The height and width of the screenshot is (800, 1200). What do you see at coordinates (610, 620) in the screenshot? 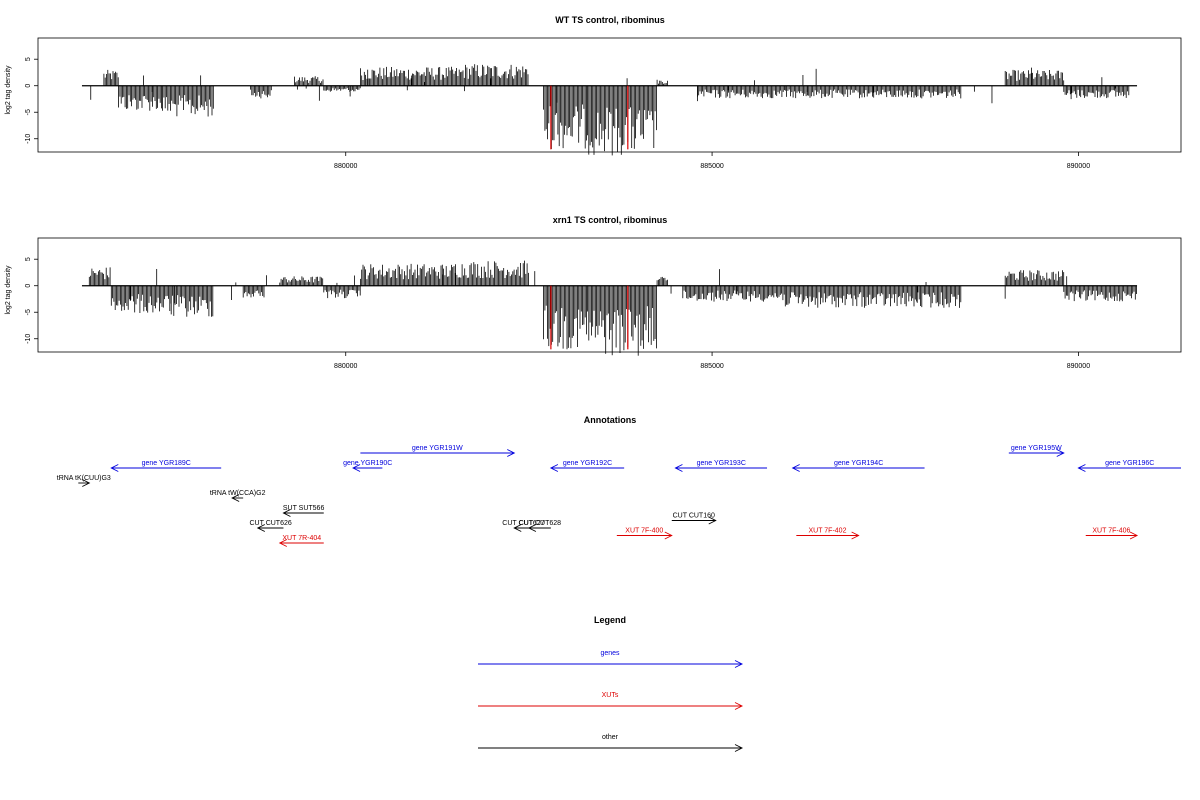
I see `legend-title: Legend` at bounding box center [610, 620].